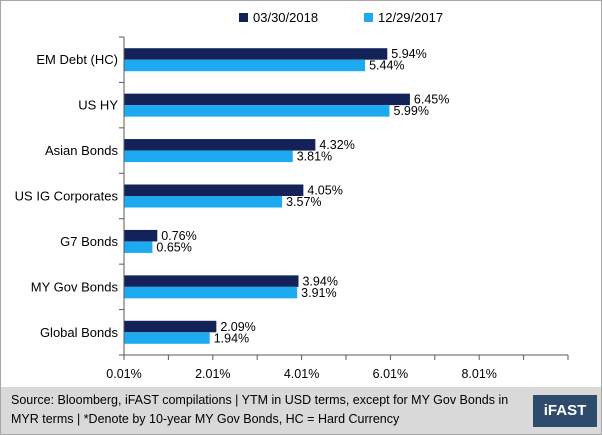 The height and width of the screenshot is (435, 602). I want to click on category-label: EM Debt (HC), so click(77, 59).